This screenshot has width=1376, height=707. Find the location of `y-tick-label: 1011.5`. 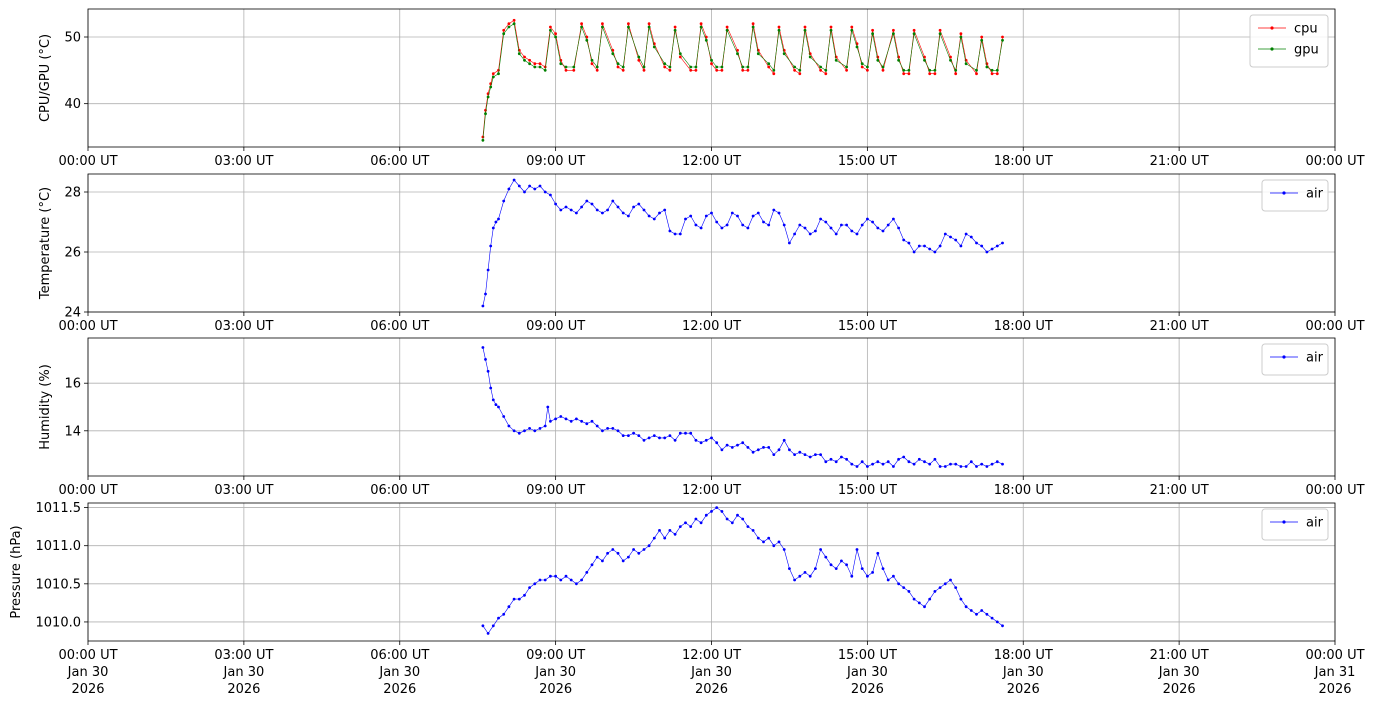

y-tick-label: 1011.5 is located at coordinates (59, 508).